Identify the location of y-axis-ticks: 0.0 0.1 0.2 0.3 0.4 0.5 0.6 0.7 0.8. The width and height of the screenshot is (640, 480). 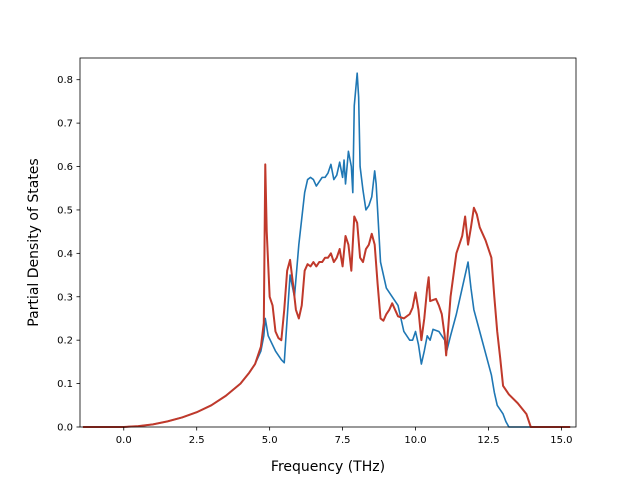
(68, 254).